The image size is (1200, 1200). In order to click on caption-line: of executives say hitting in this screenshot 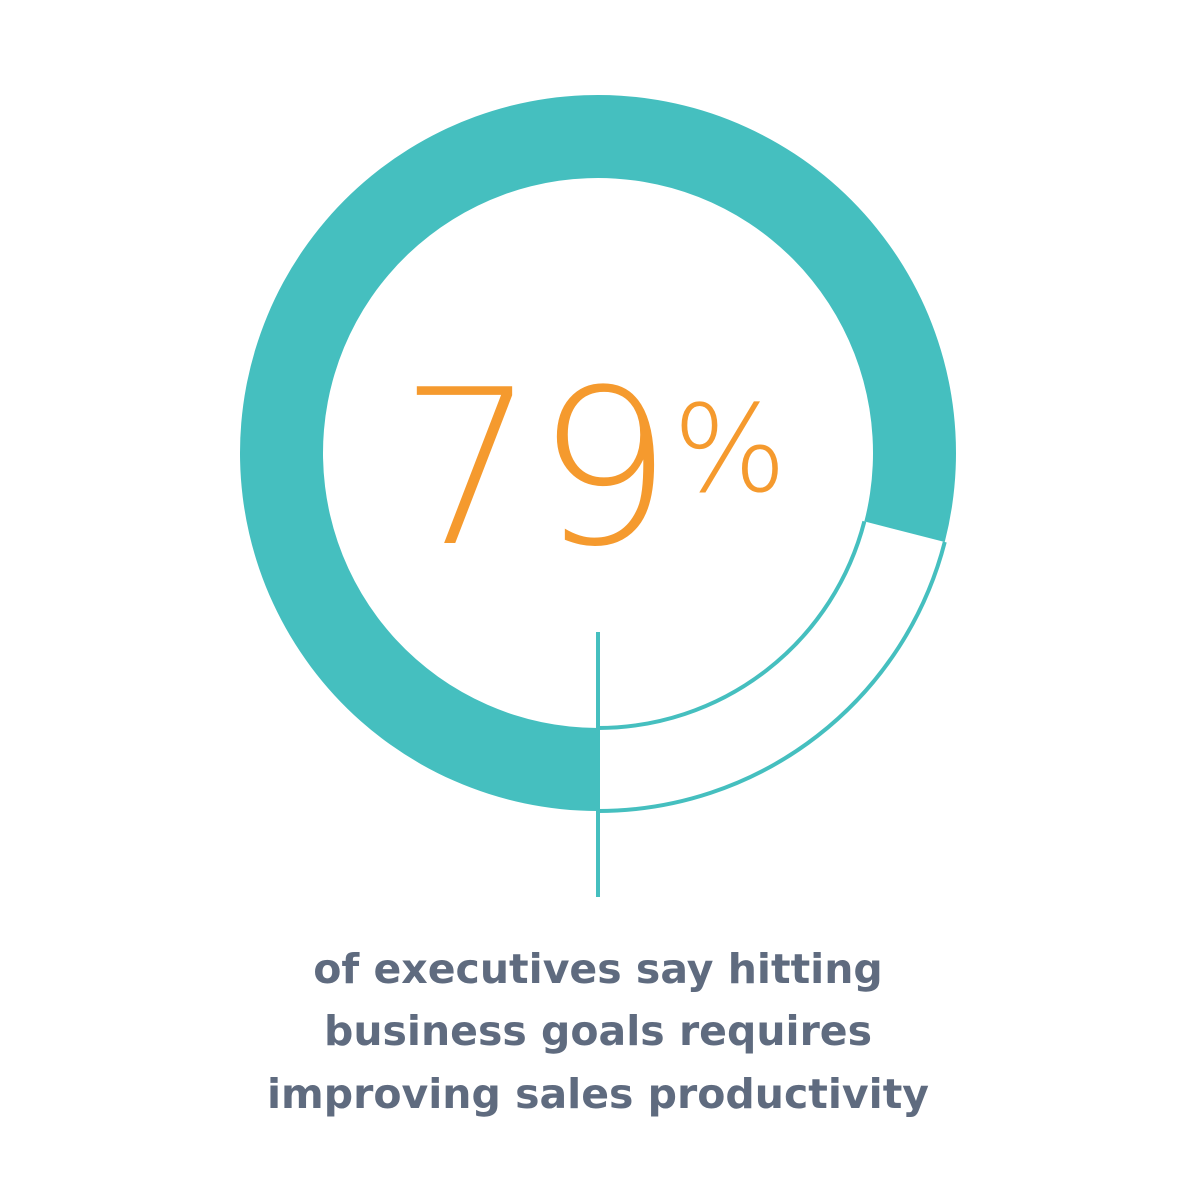, I will do `click(598, 969)`.